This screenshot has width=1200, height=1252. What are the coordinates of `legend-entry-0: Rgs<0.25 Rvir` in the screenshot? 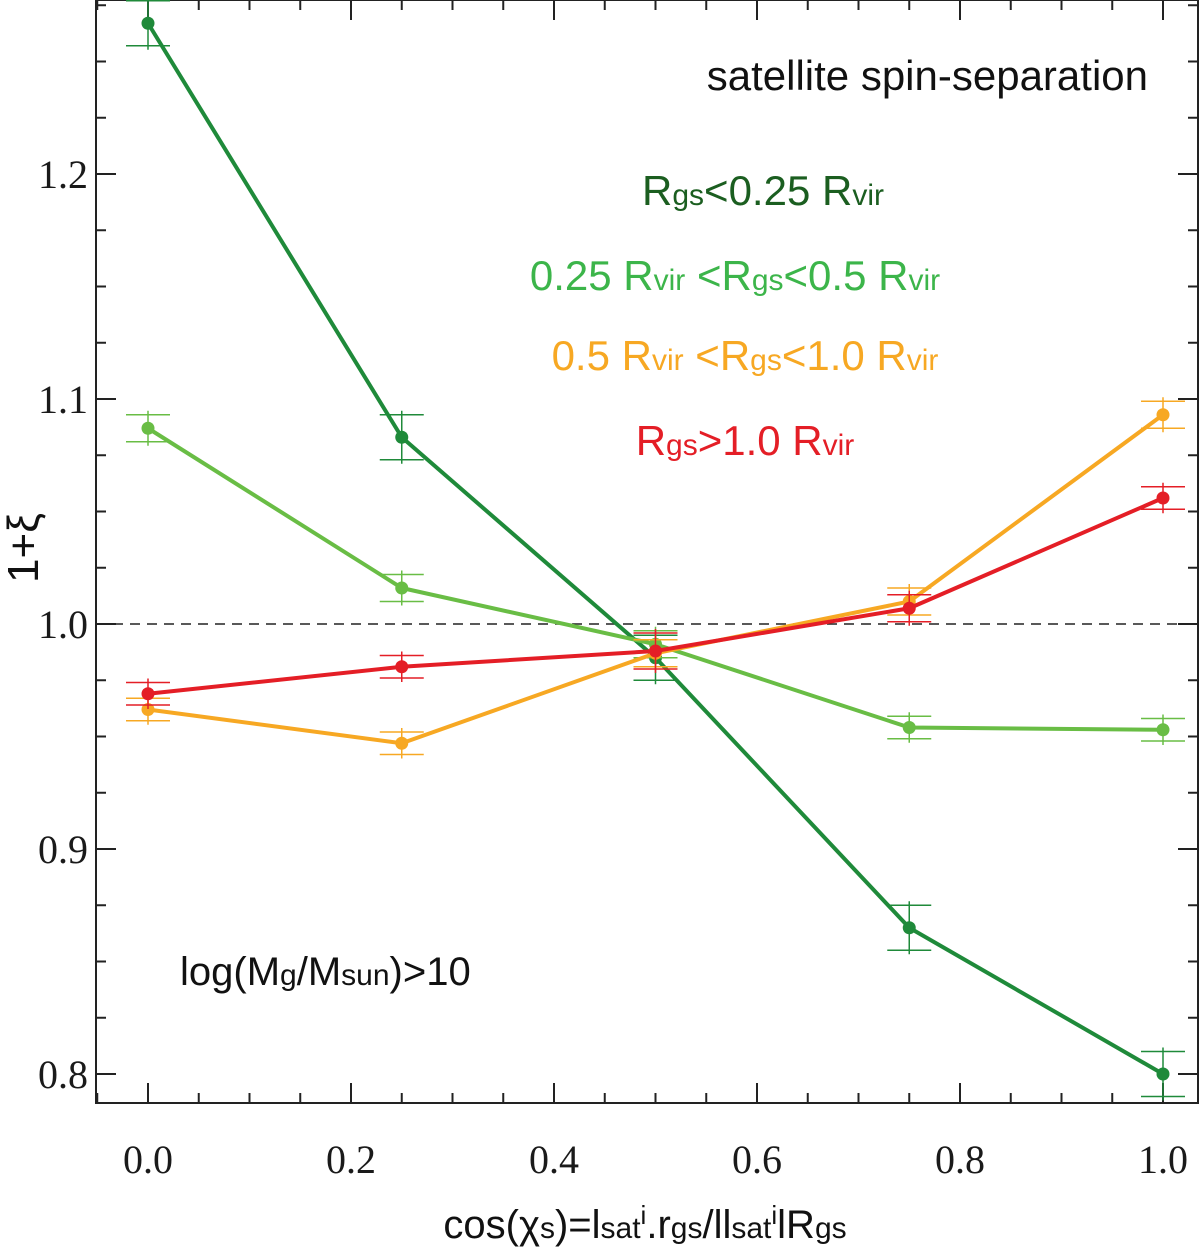 It's located at (763, 190).